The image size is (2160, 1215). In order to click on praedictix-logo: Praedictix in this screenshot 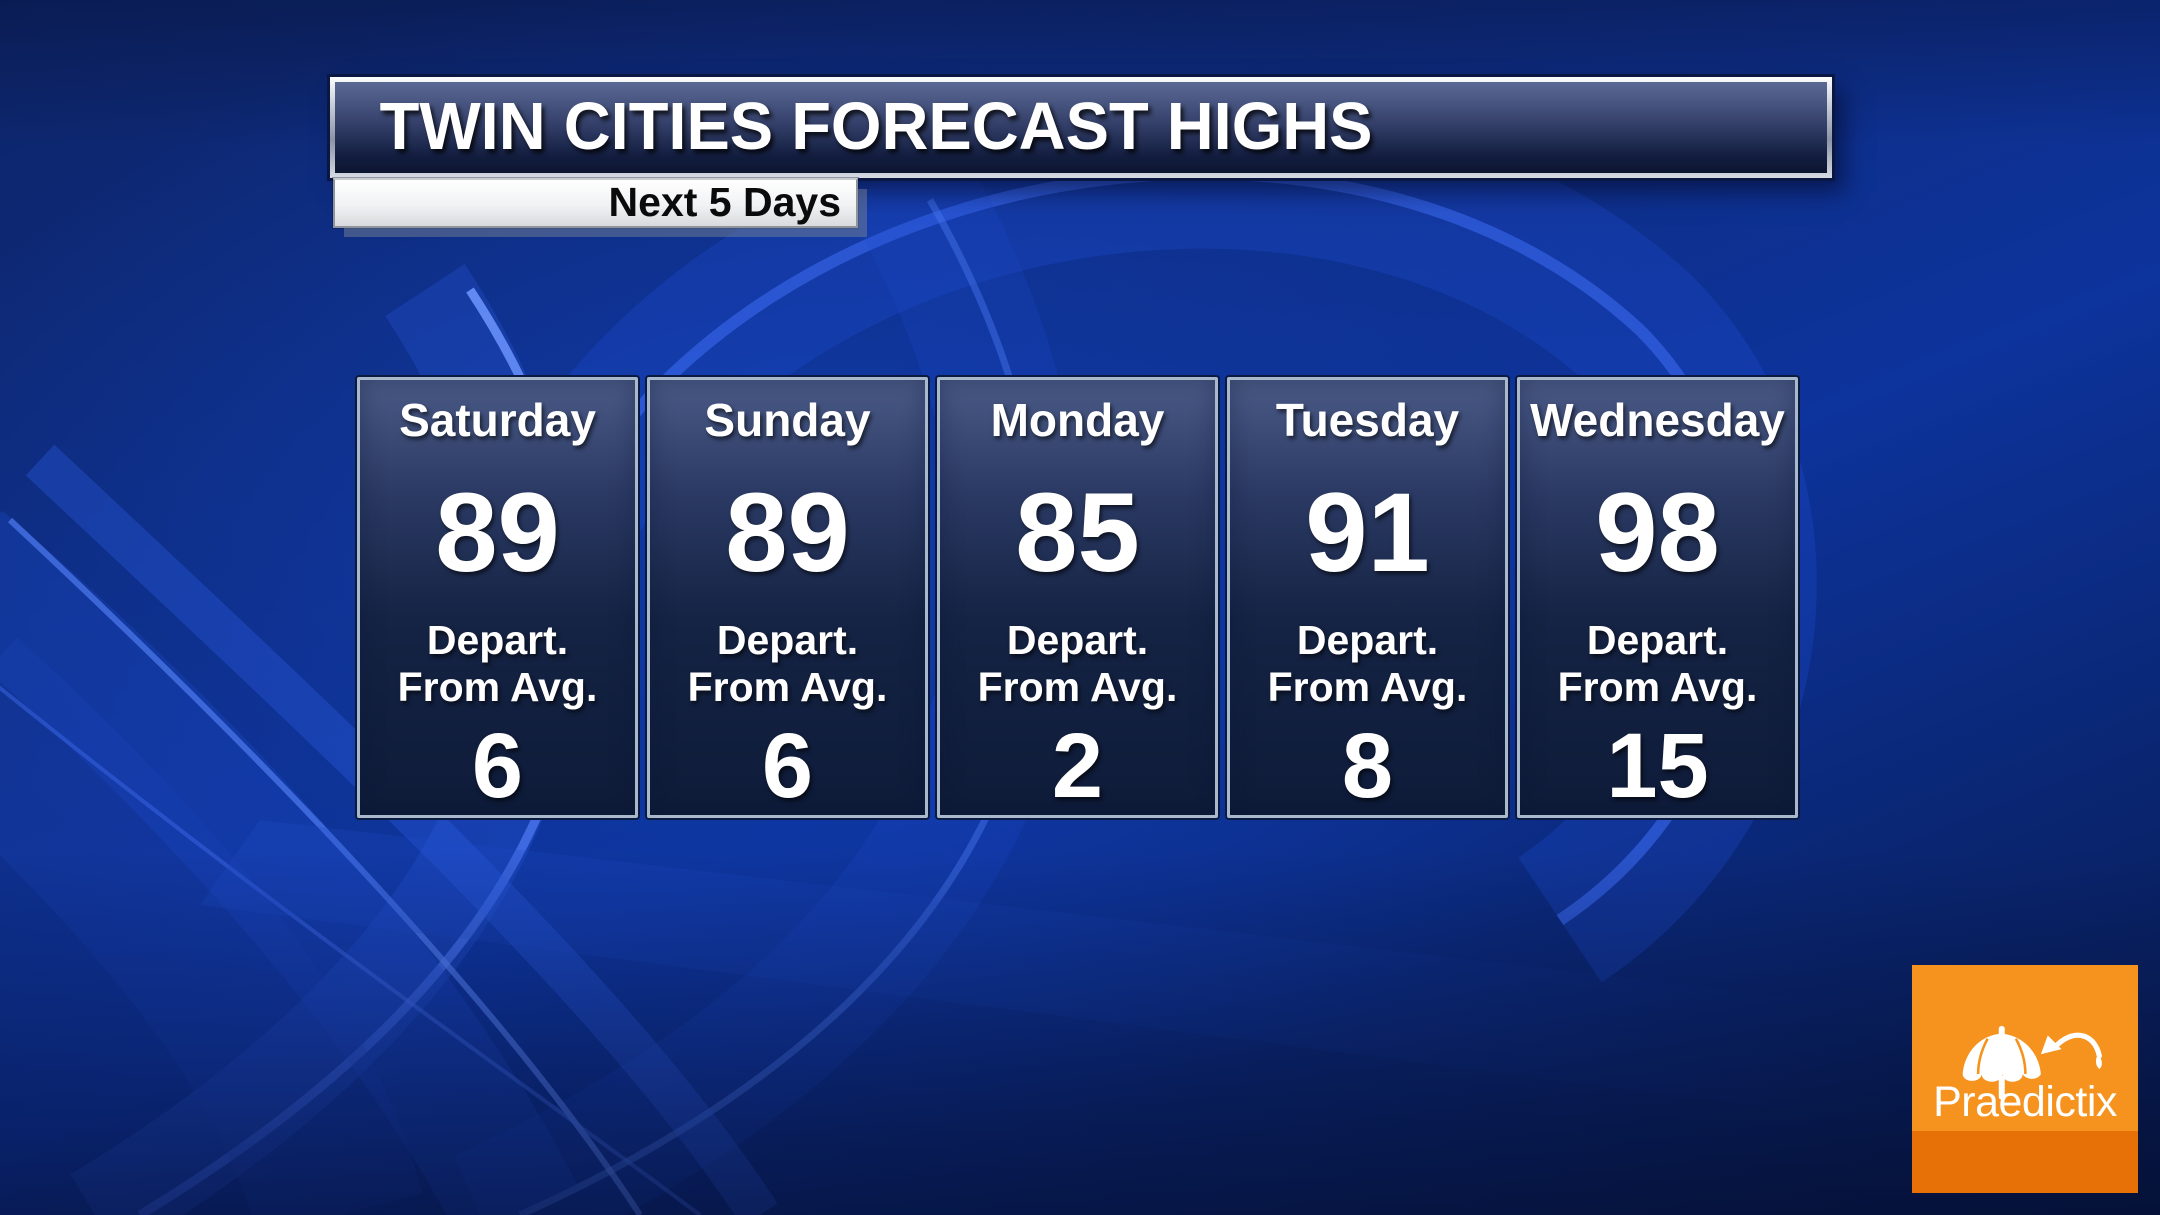, I will do `click(2025, 1079)`.